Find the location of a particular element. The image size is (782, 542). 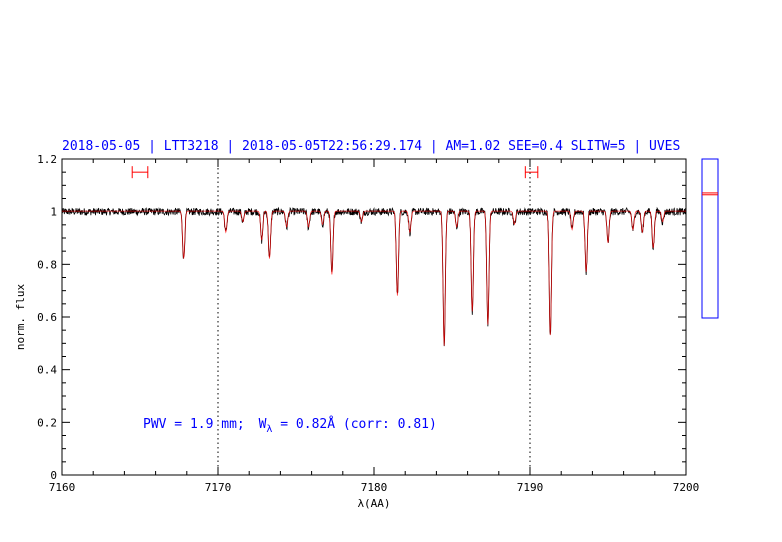

y-tick-label: 0 is located at coordinates (53, 475).